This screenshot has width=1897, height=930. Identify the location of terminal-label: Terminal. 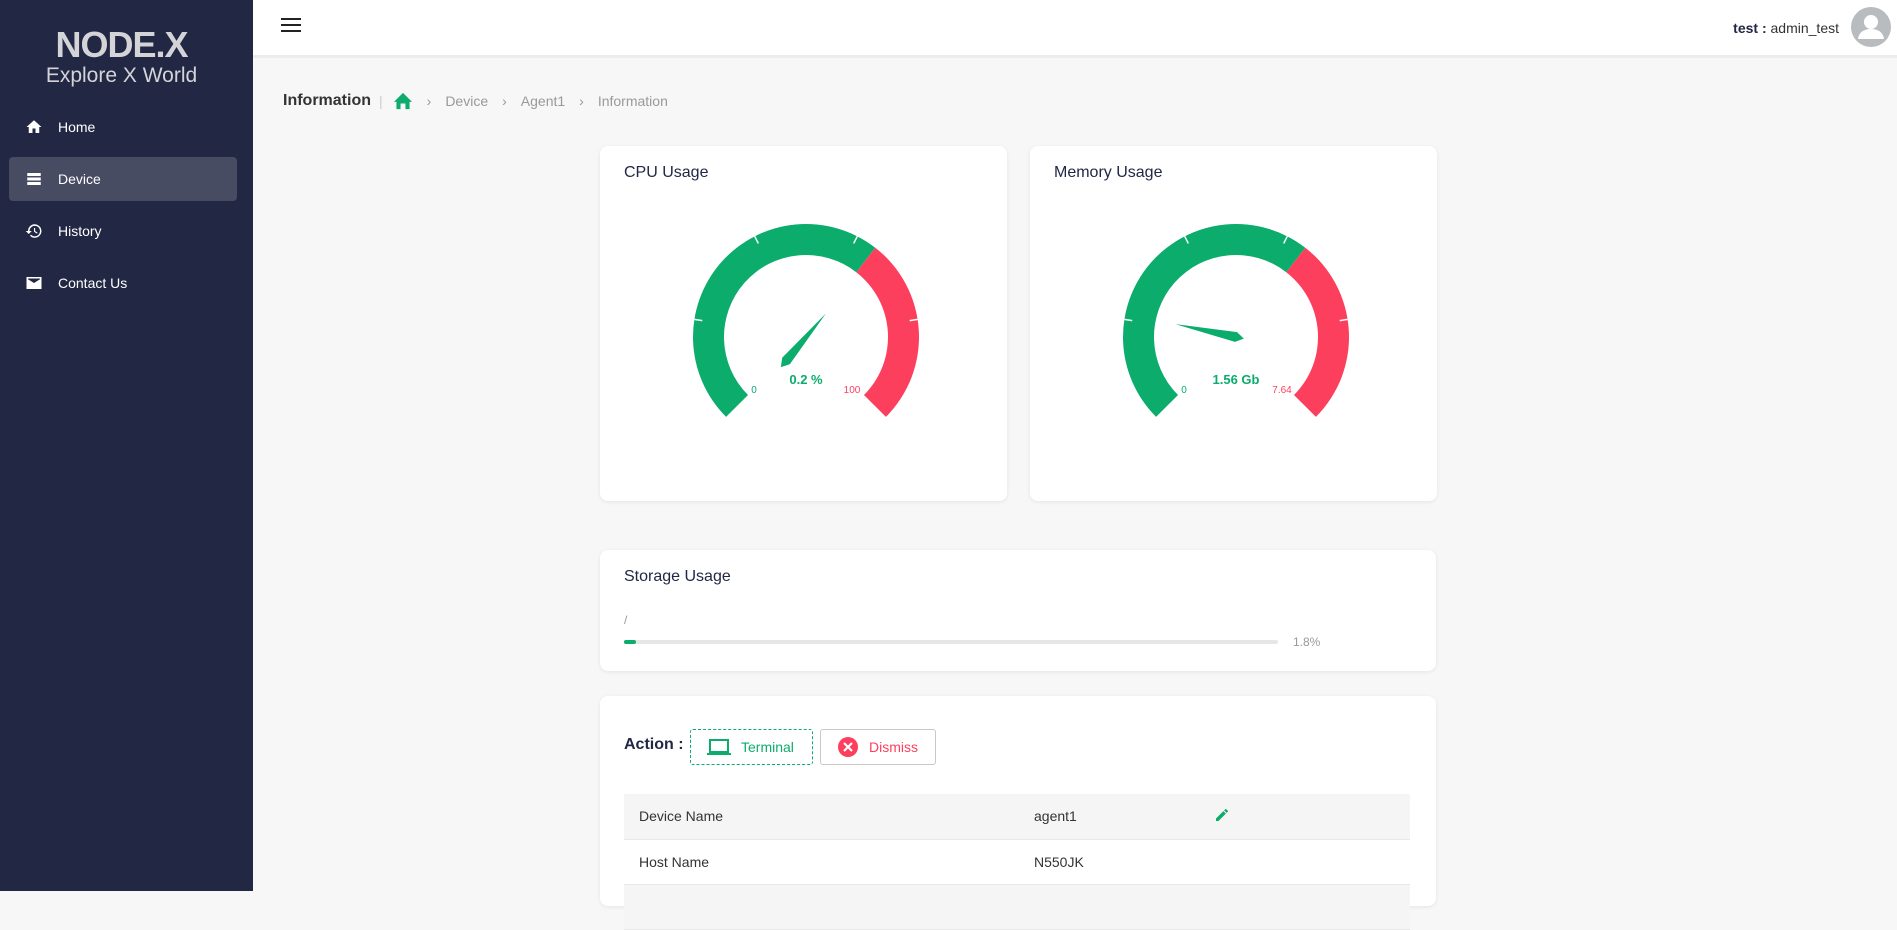
(767, 747).